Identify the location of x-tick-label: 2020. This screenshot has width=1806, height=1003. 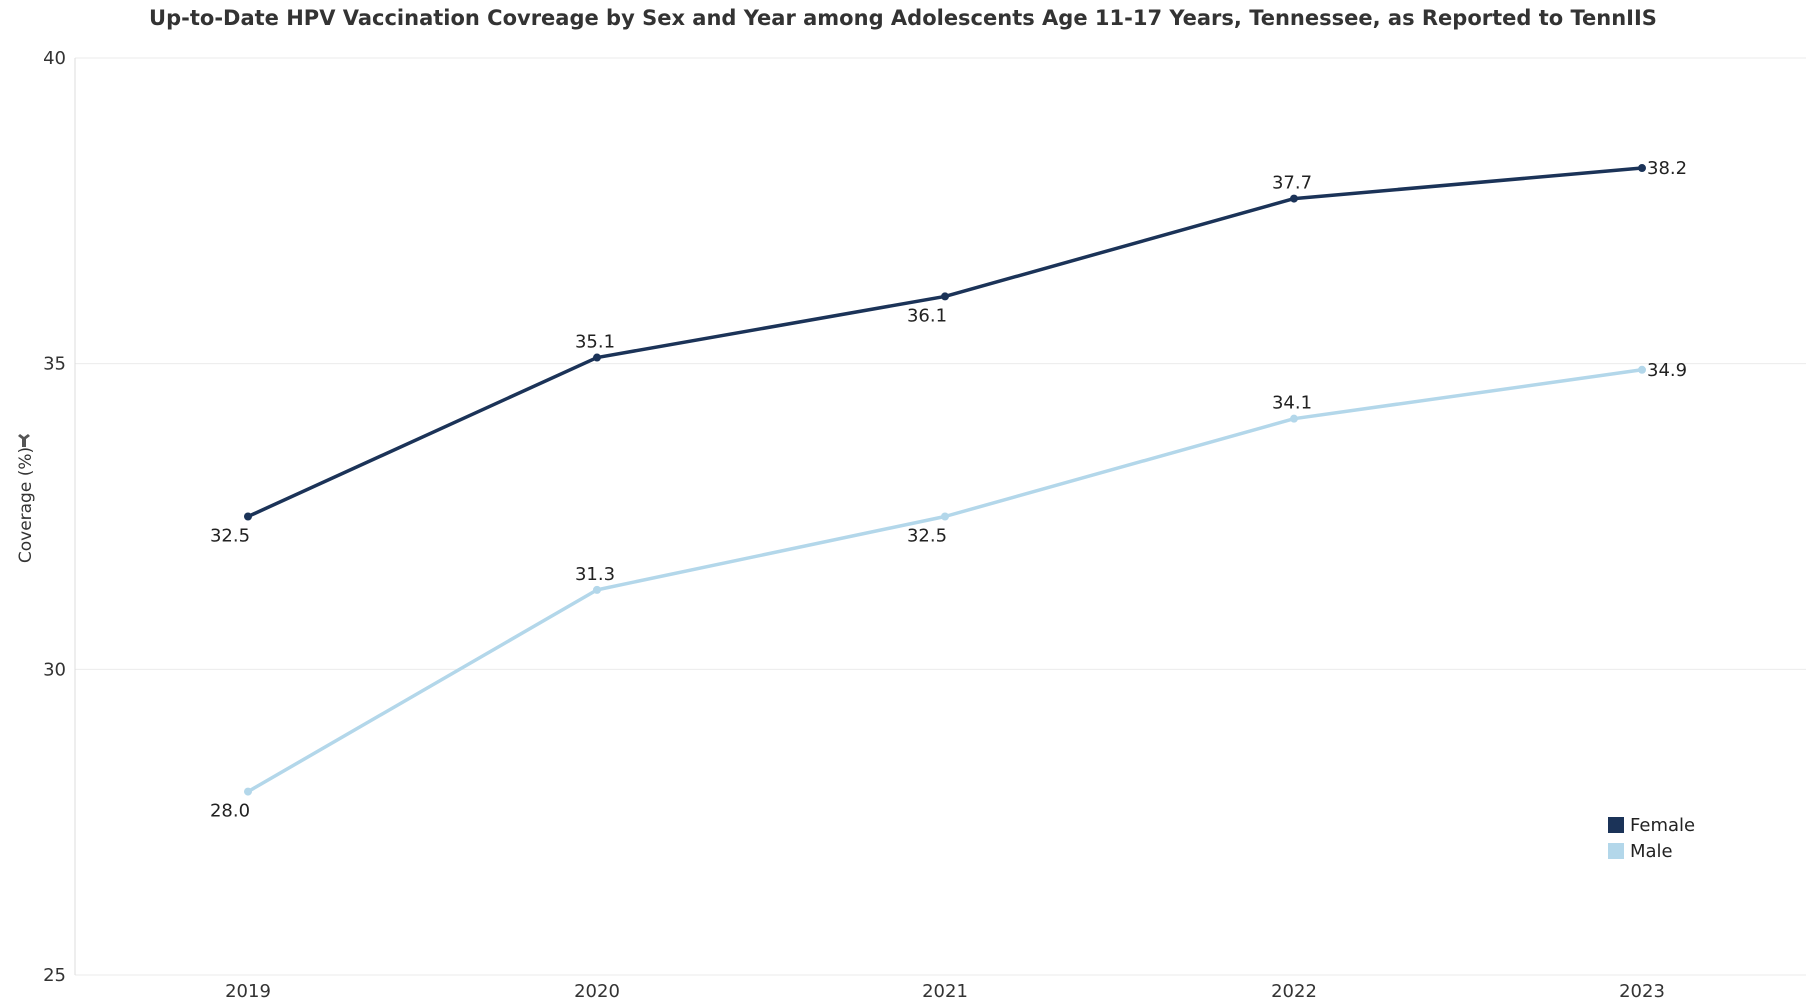
(597, 991).